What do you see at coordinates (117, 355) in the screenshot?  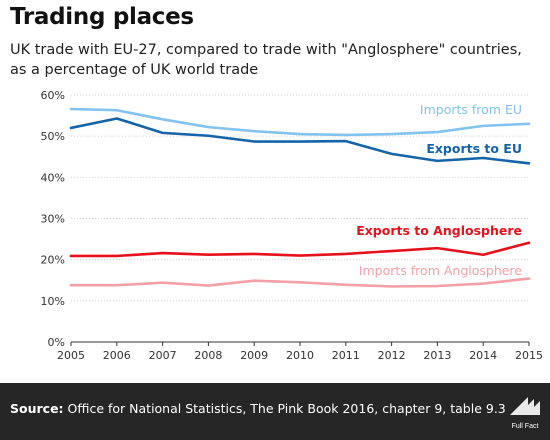 I see `x-tick-label: 2006` at bounding box center [117, 355].